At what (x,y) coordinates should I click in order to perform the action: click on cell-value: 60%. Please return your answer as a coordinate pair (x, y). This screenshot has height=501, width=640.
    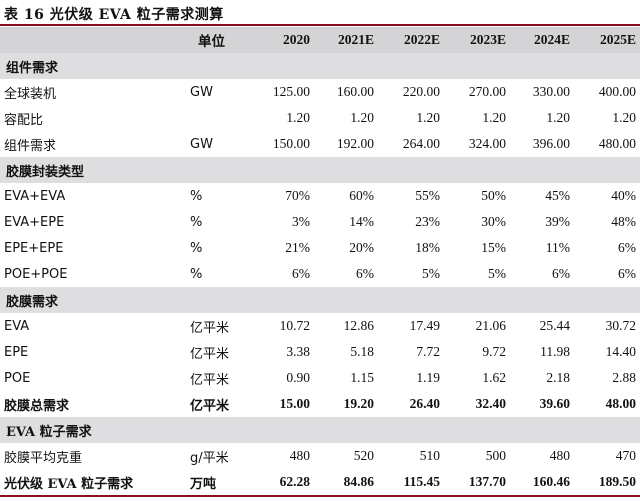
    Looking at the image, I should click on (361, 195).